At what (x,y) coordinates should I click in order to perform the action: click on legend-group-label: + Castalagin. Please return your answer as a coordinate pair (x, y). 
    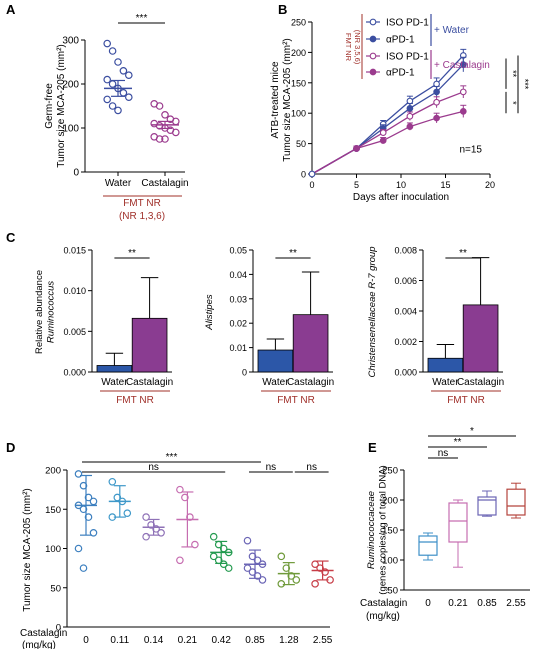
    Looking at the image, I should click on (462, 65).